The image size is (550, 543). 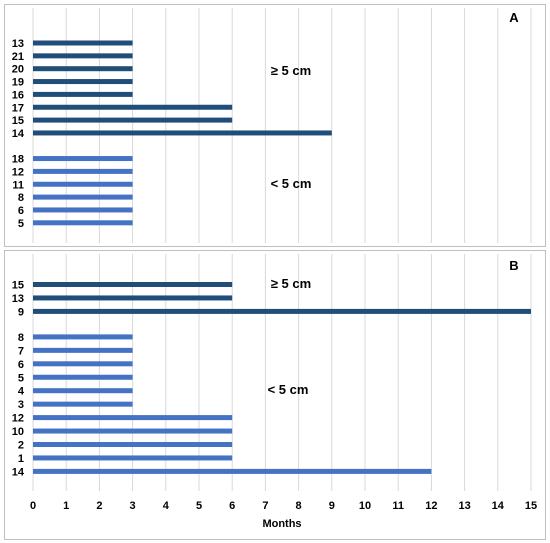 I want to click on x-tick-label: 7, so click(x=265, y=506).